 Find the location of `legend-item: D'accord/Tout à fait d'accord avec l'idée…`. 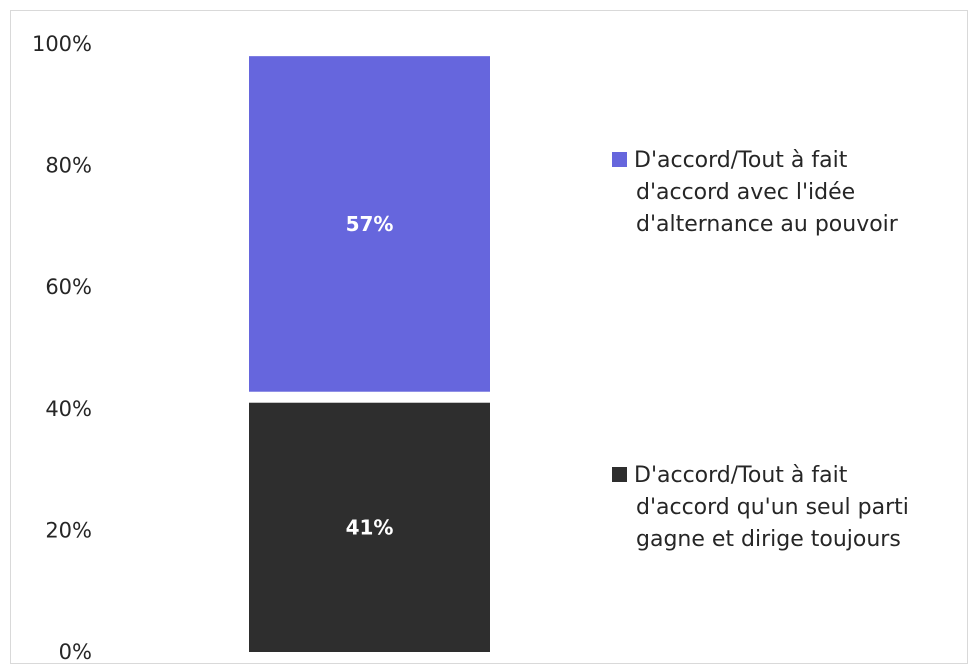

legend-item: D'accord/Tout à fait d'accord avec l'idée… is located at coordinates (755, 192).